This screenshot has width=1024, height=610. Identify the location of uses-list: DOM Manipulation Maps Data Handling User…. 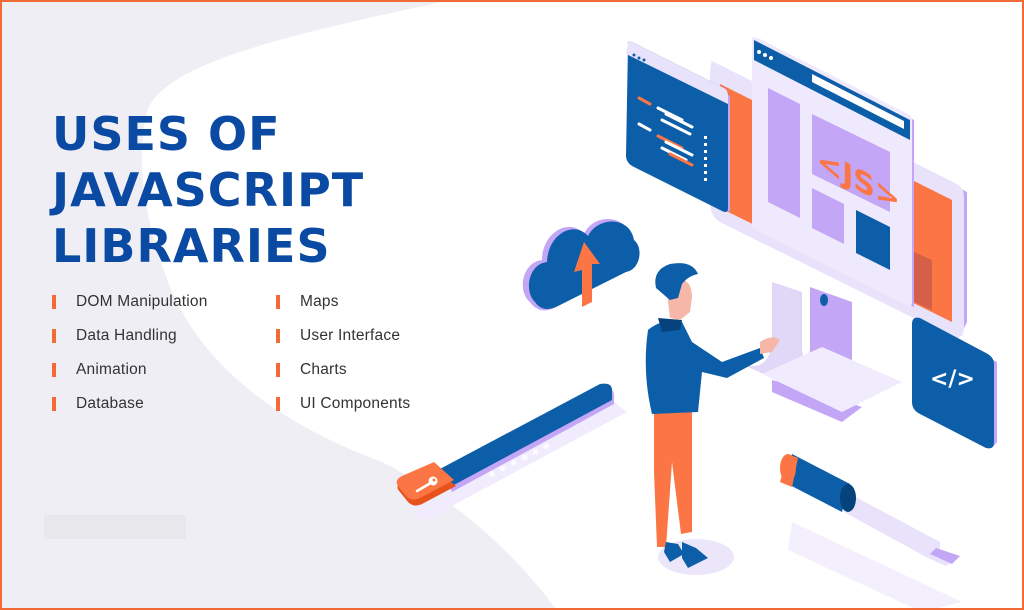
(252, 353).